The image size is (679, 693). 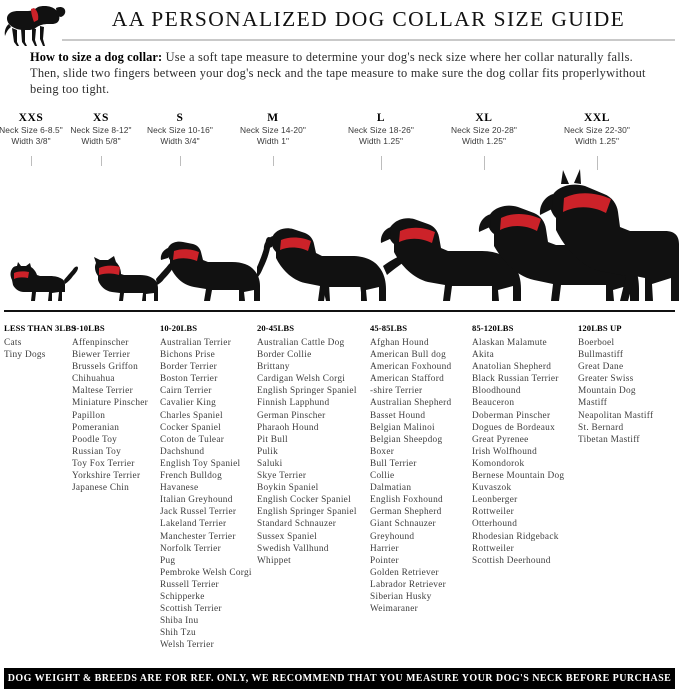 I want to click on page-title: AA PERSONALIZED DOG COLLAR SIZE GUIDE, so click(x=368, y=19).